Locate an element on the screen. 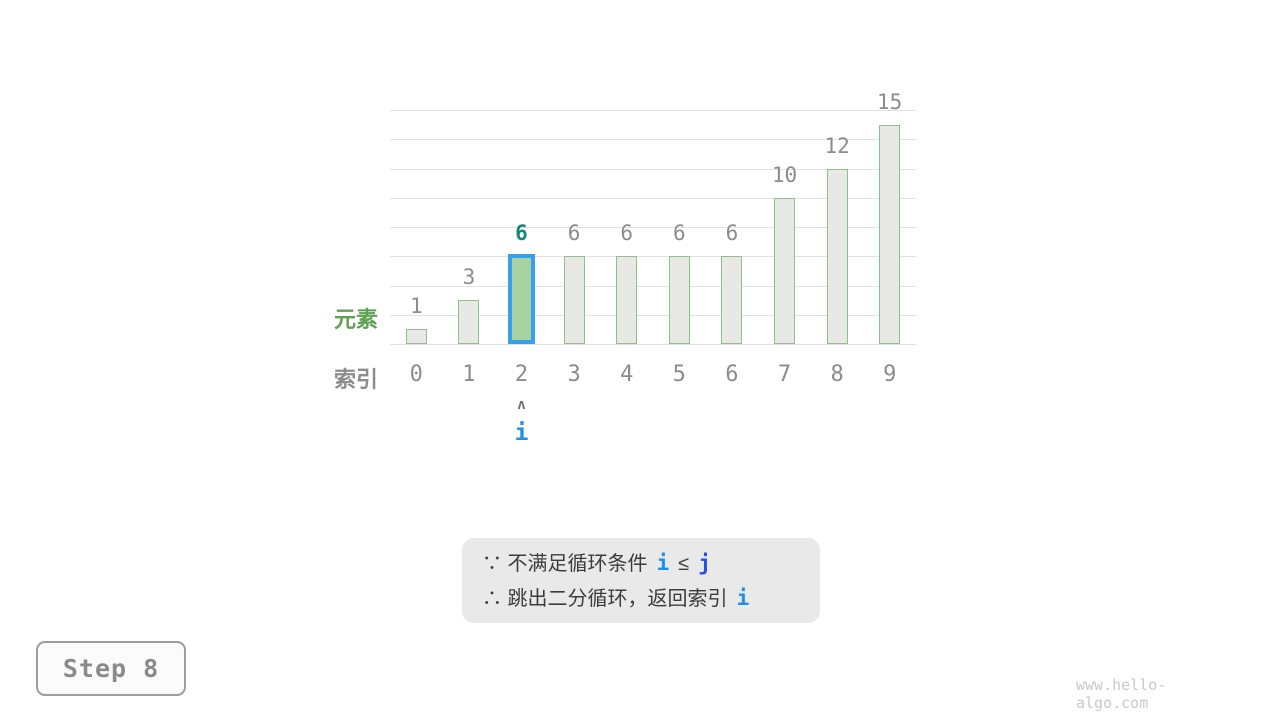 Image resolution: width=1280 pixels, height=720 pixels. x-tick-label: 2 is located at coordinates (521, 374).